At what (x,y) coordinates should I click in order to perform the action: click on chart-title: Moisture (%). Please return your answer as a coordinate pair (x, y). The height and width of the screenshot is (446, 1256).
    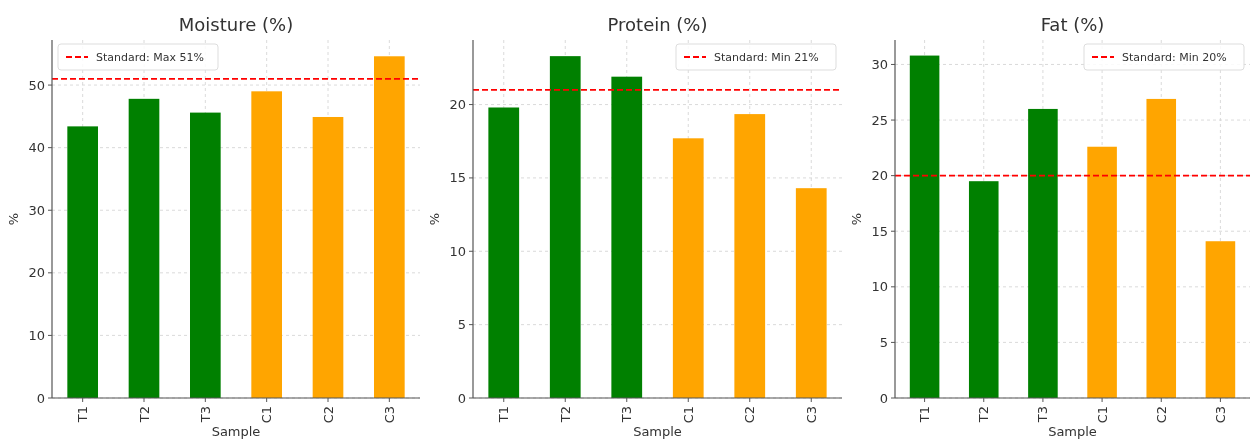
    Looking at the image, I should click on (236, 24).